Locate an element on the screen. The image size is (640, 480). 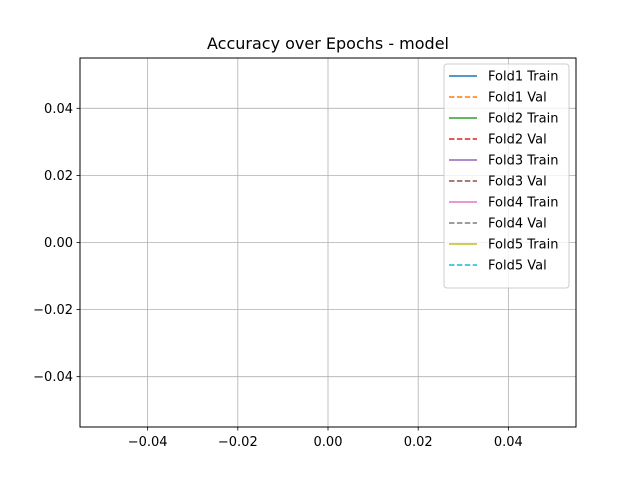
y-tick-label: 0.02 is located at coordinates (58, 176).